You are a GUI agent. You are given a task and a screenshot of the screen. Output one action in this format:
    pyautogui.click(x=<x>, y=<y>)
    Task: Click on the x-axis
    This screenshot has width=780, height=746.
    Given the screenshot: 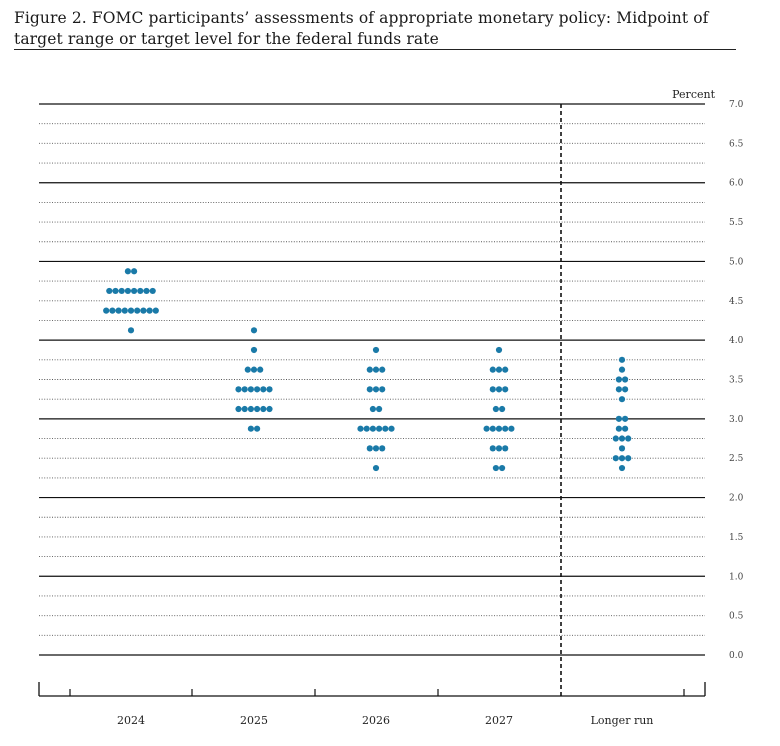 What is the action you would take?
    pyautogui.click(x=372, y=689)
    